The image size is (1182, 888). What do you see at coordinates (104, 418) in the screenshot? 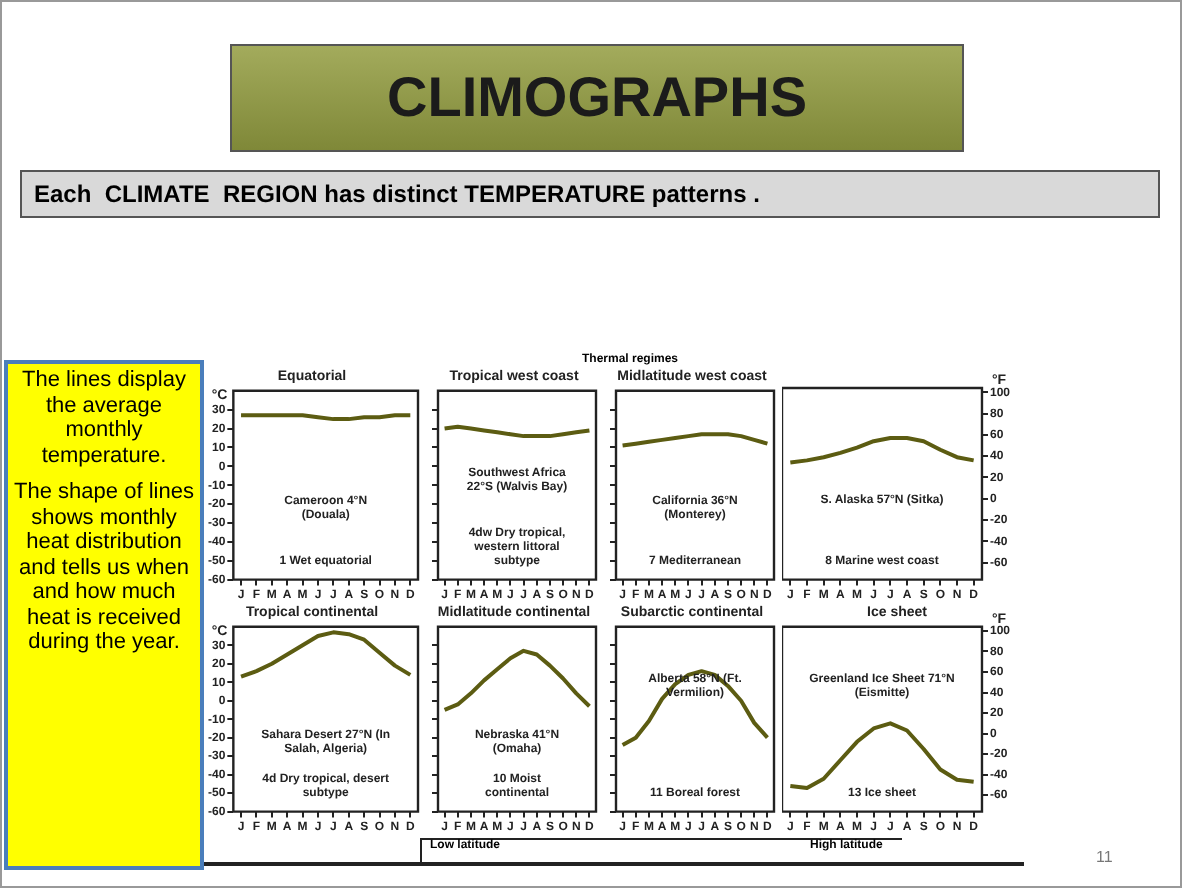
I see `text: The lines display the average monthly temperature.` at bounding box center [104, 418].